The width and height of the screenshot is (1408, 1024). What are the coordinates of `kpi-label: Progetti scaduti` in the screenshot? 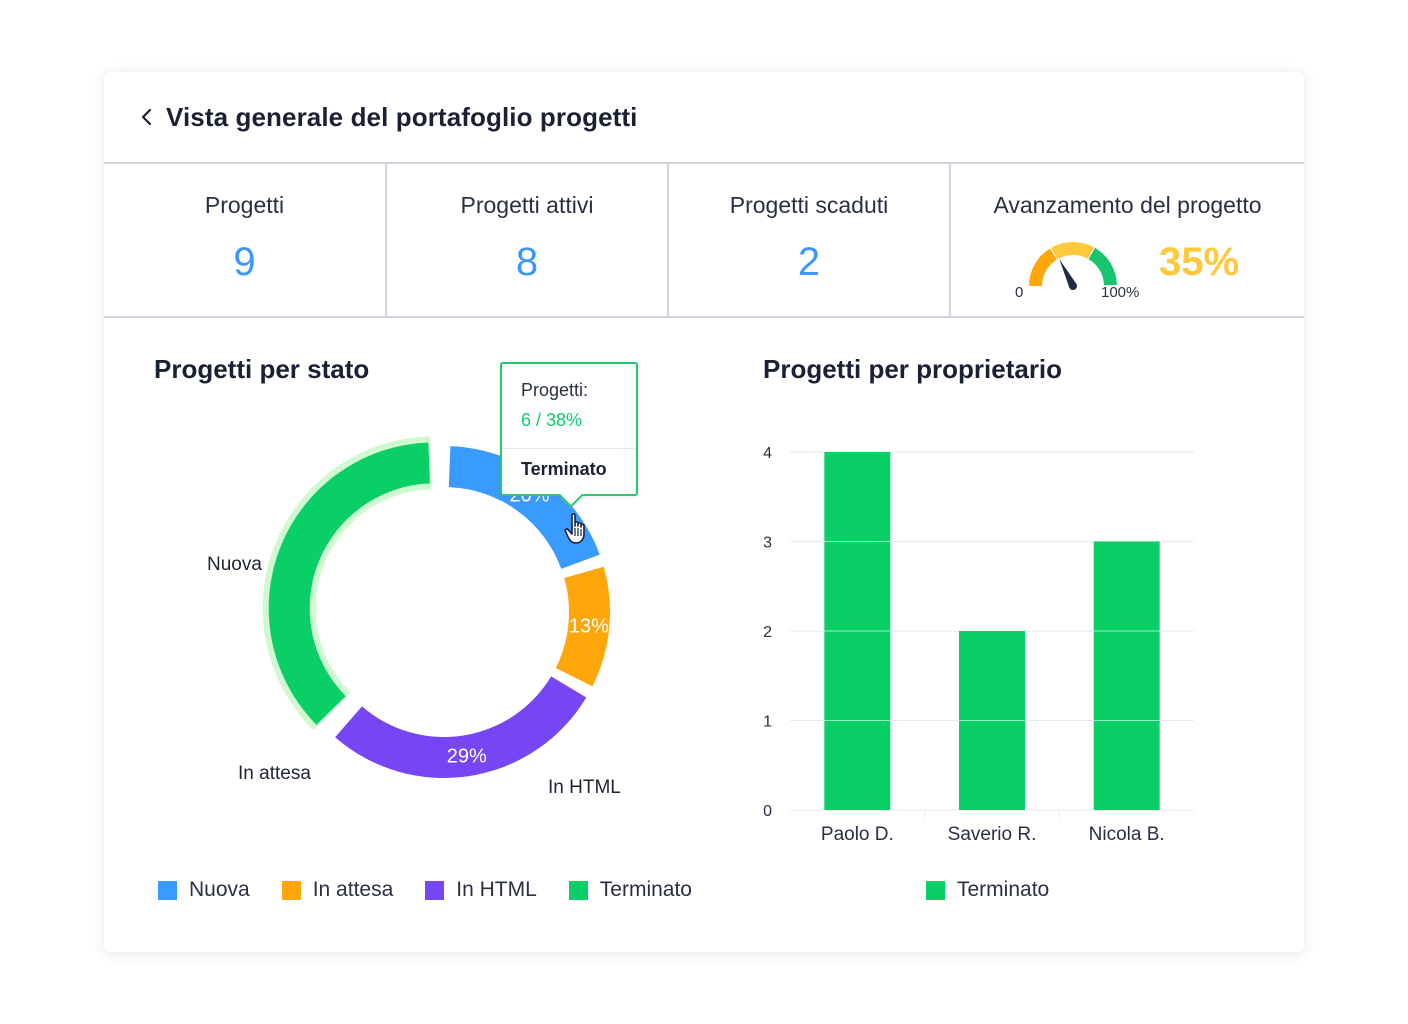 It's located at (809, 205).